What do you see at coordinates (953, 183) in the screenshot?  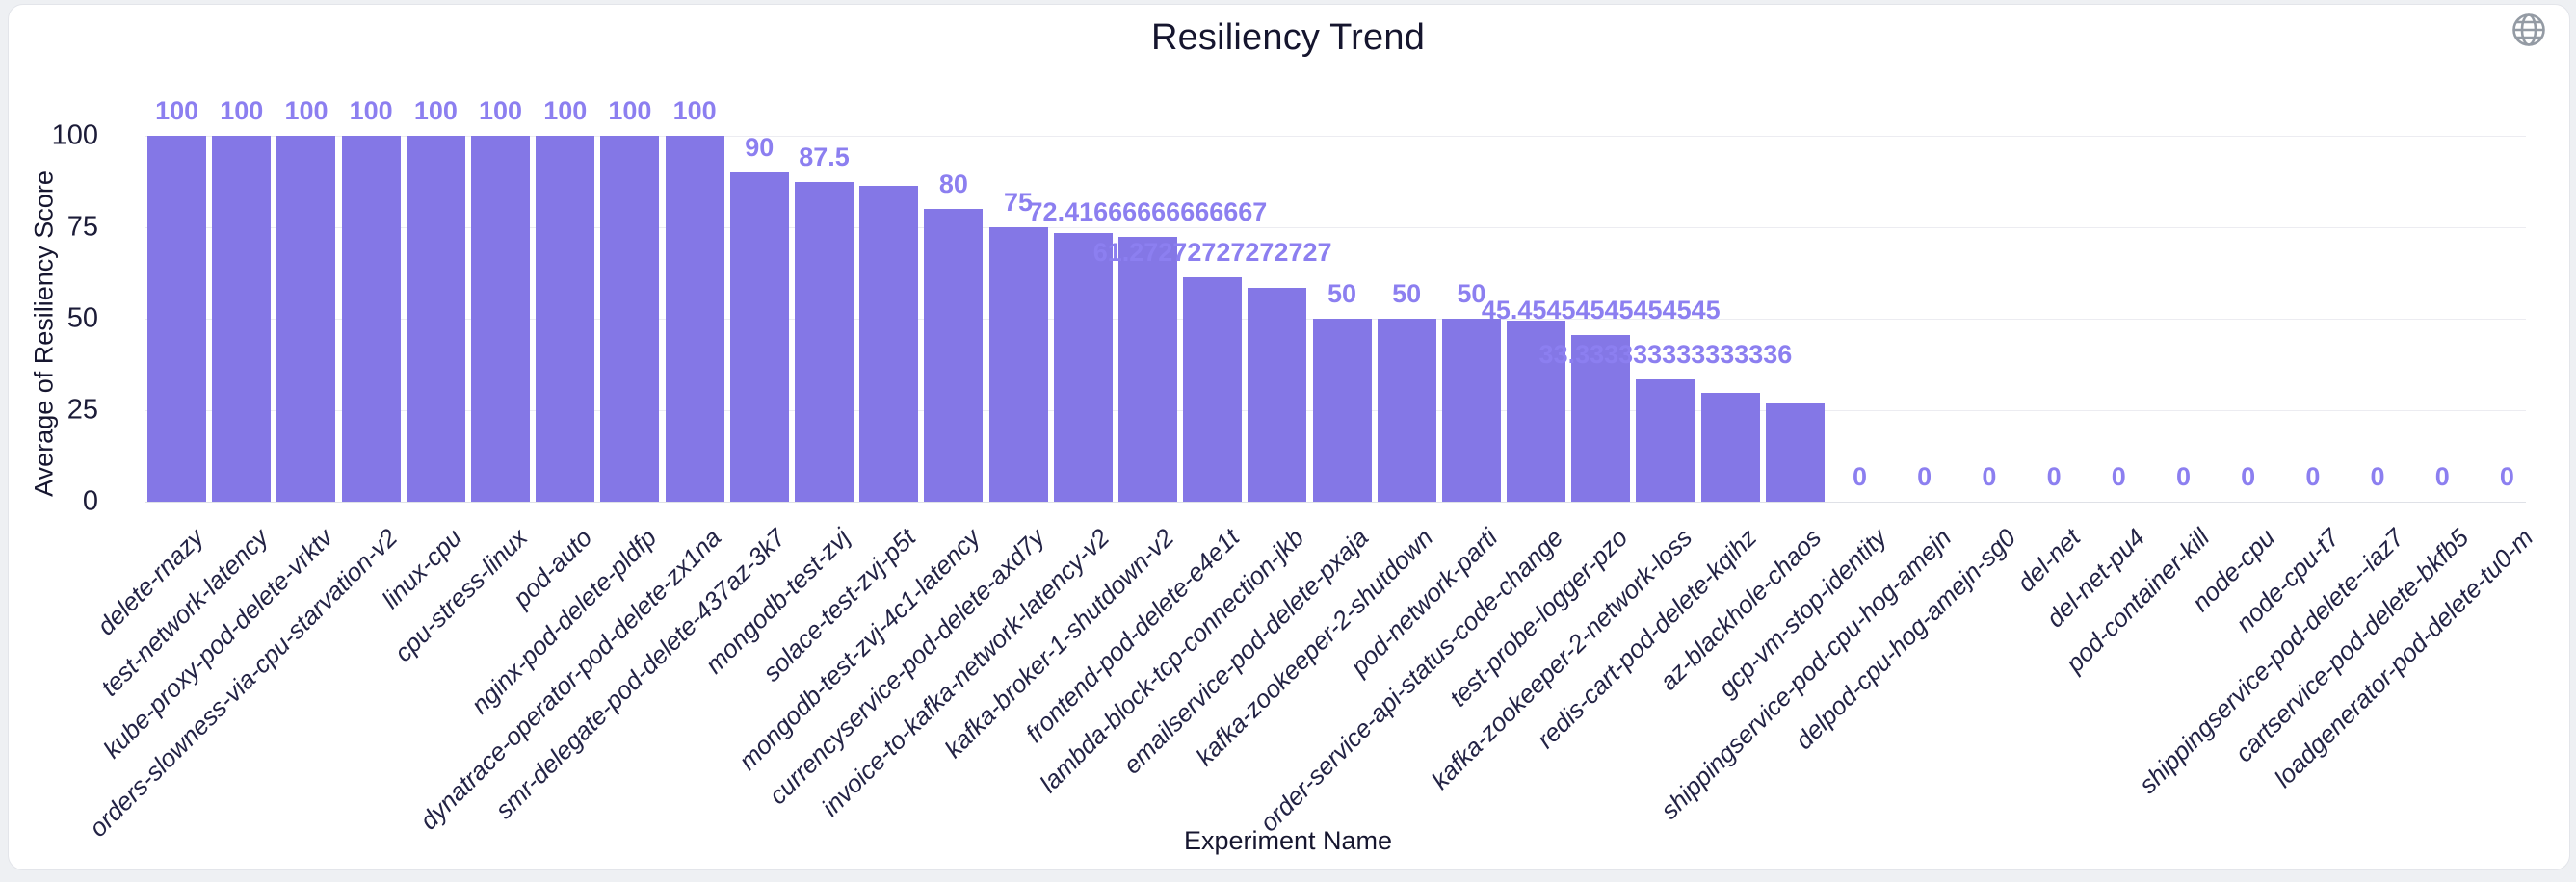 I see `bar-value-label: 80` at bounding box center [953, 183].